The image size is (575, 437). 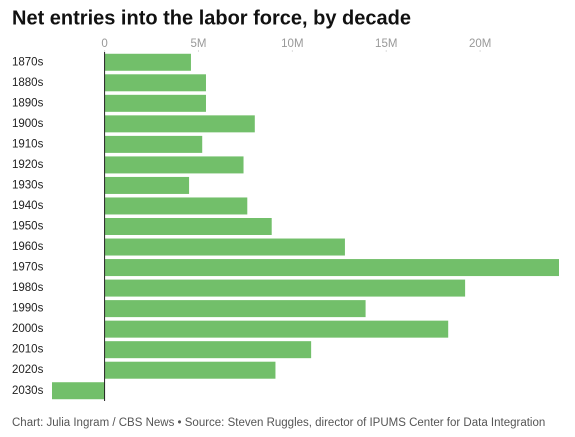 I want to click on y-tick-label: 2000s, so click(x=28, y=329).